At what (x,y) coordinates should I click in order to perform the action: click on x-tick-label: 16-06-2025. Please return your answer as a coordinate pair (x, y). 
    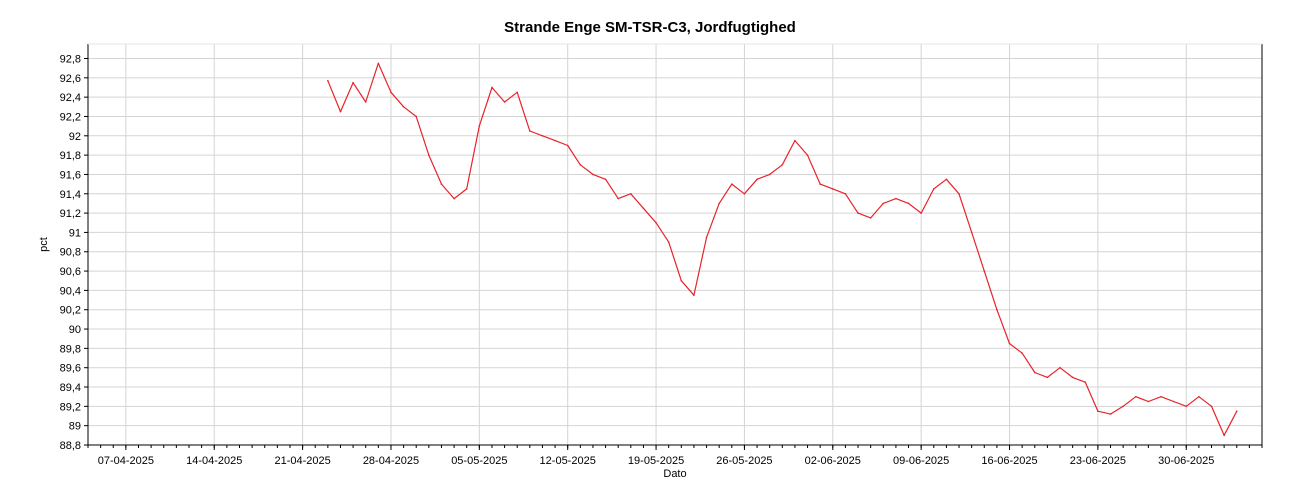
    Looking at the image, I should click on (1009, 461).